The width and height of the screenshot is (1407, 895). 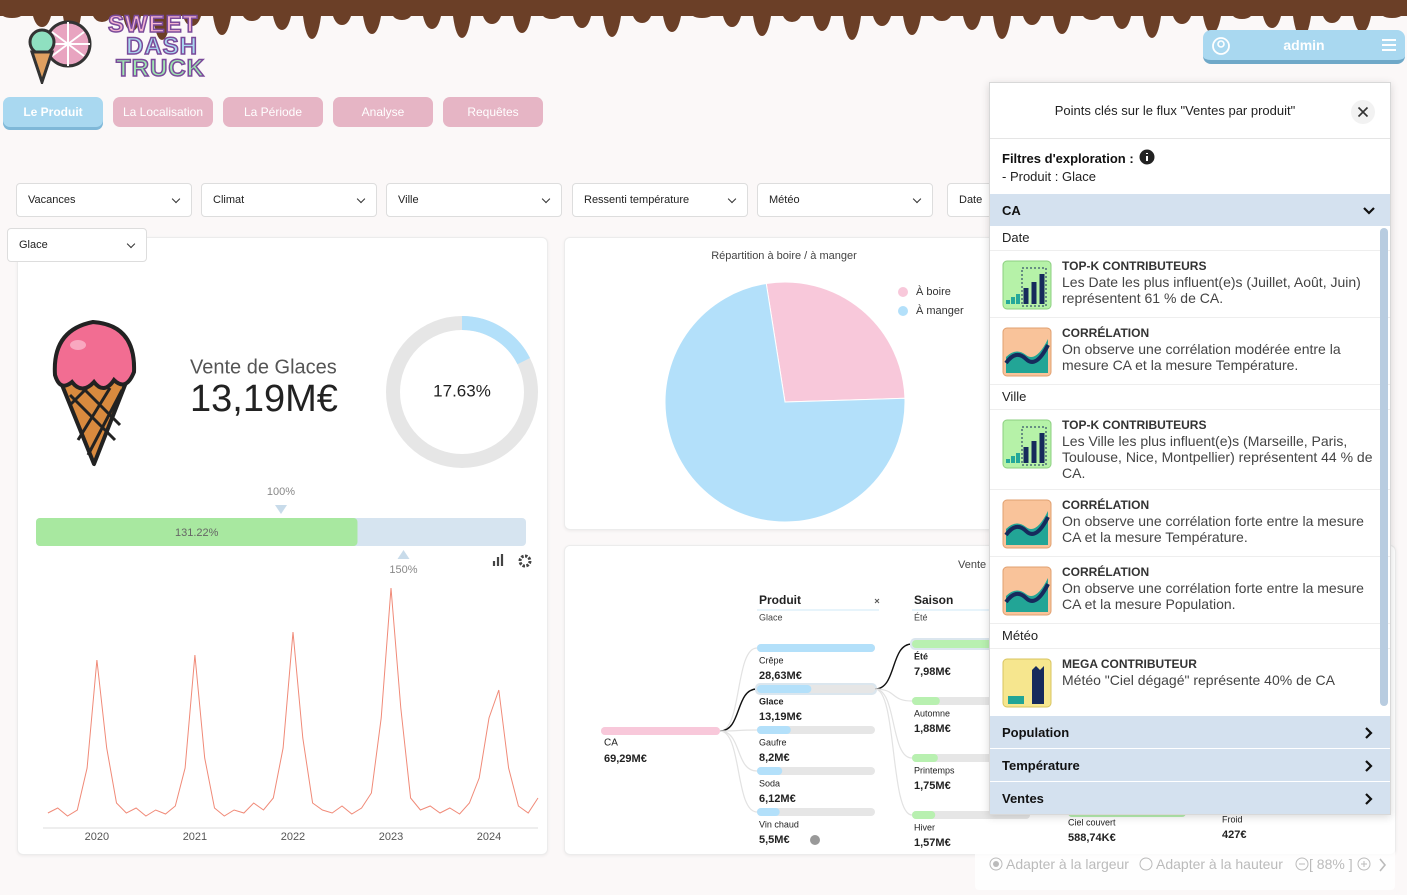 What do you see at coordinates (1190, 731) in the screenshot?
I see `section-header: Population` at bounding box center [1190, 731].